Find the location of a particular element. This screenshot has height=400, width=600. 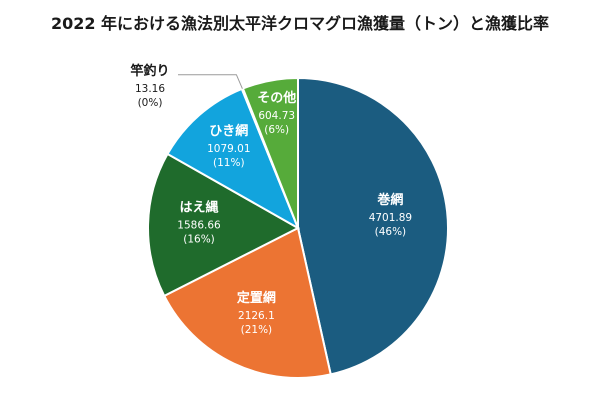

slice-3-value-label: 1586.66 is located at coordinates (199, 226).